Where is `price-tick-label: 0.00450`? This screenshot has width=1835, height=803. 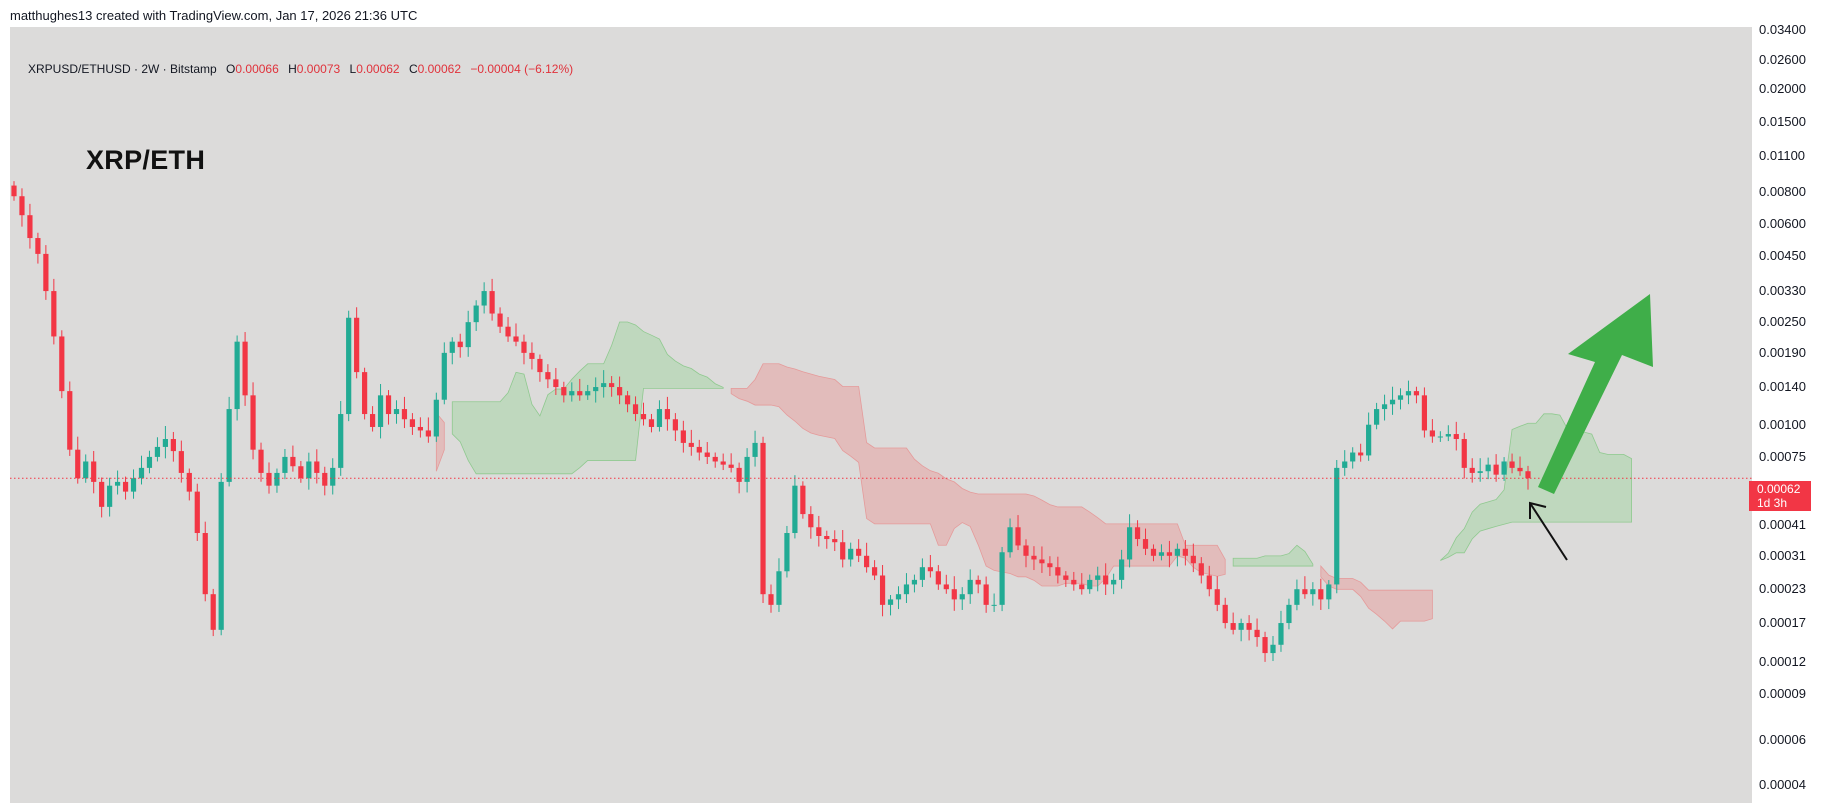 price-tick-label: 0.00450 is located at coordinates (1782, 256).